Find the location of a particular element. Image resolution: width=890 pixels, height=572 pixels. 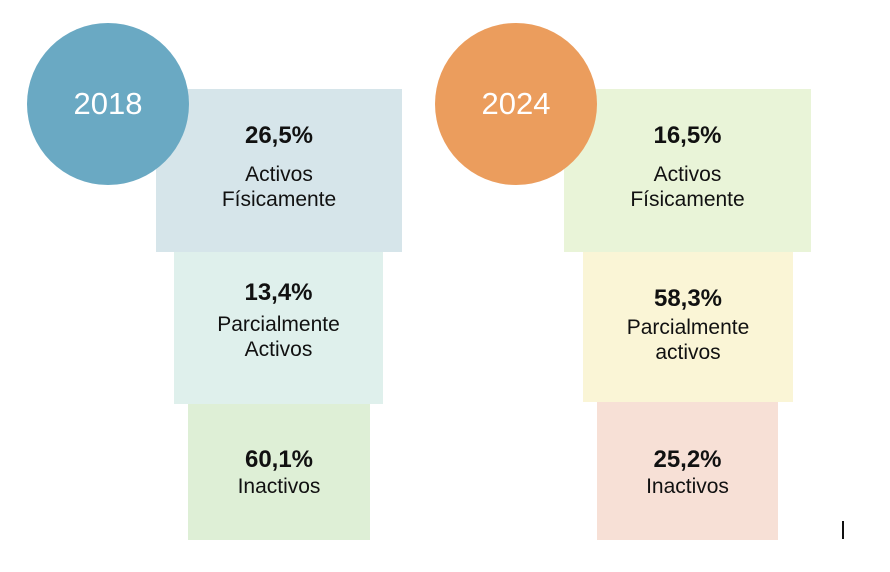

text-cursor is located at coordinates (843, 530).